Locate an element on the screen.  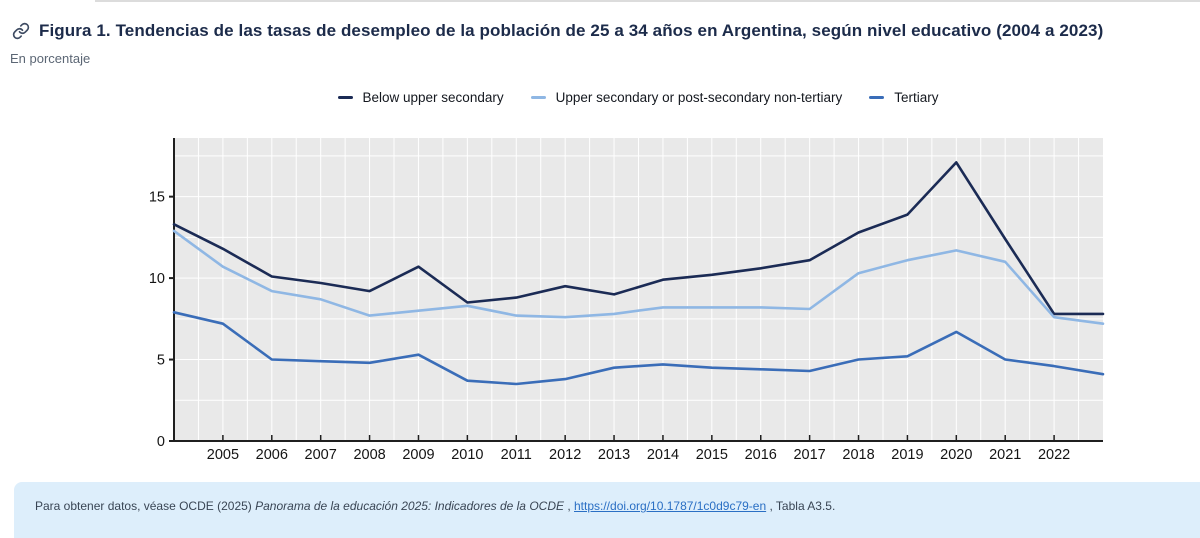
legend-item-tertiary: Tertiary is located at coordinates (904, 97).